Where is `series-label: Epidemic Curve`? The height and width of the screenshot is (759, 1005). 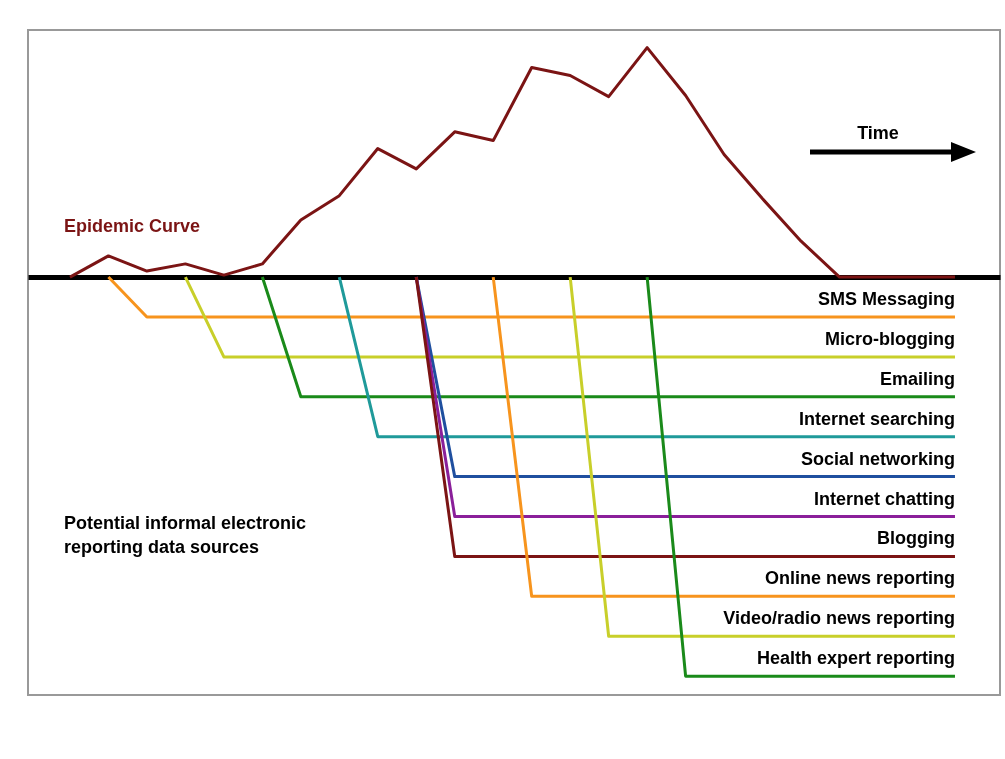
series-label: Epidemic Curve is located at coordinates (131, 225).